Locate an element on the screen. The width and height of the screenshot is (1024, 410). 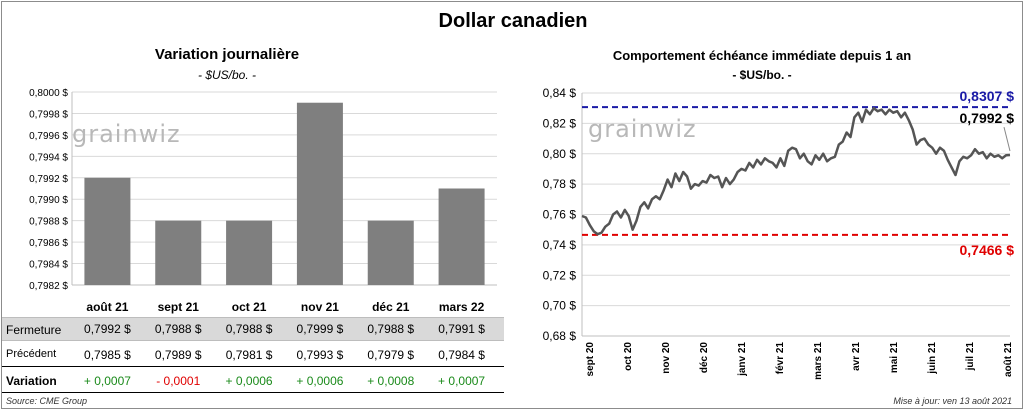
right-x-tick-label: janv 21 is located at coordinates (742, 359).